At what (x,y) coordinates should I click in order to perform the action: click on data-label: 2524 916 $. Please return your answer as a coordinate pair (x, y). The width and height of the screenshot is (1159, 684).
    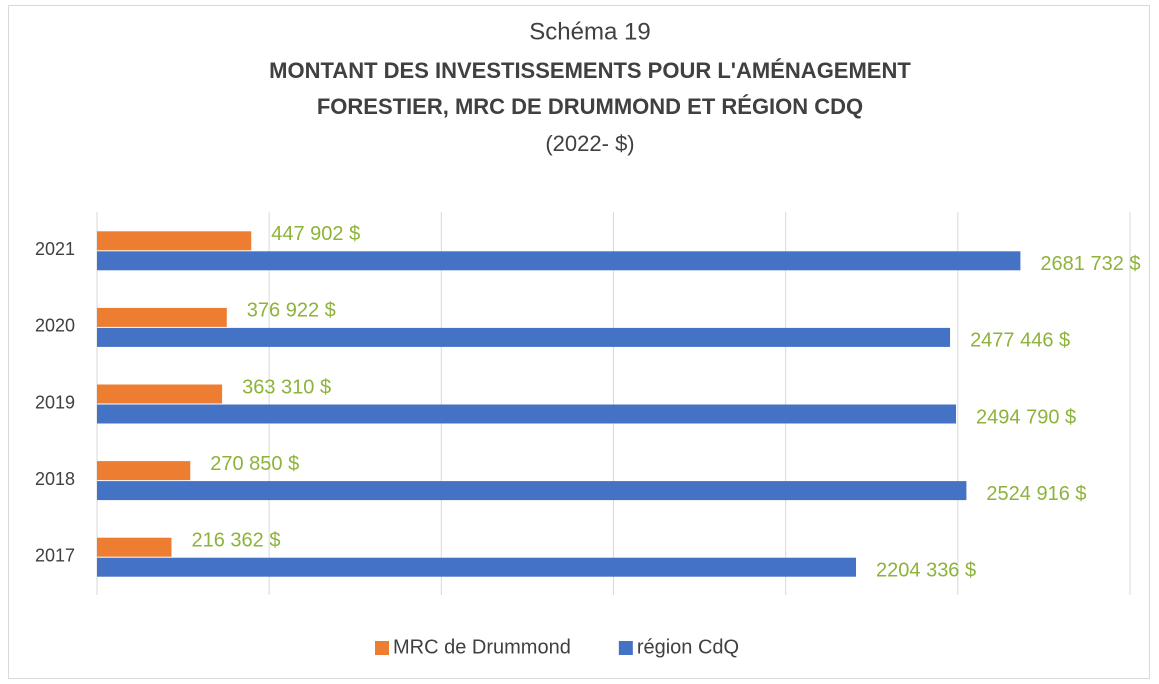
    Looking at the image, I should click on (1036, 494).